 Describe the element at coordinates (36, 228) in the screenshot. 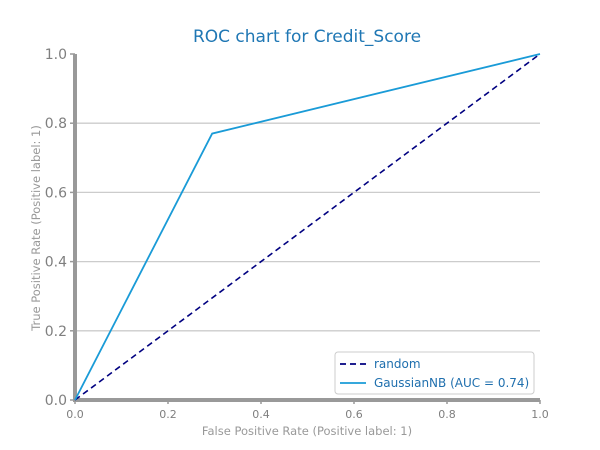

I see `y-axis-label: True Positive Rate (Positive label: 1)` at that location.